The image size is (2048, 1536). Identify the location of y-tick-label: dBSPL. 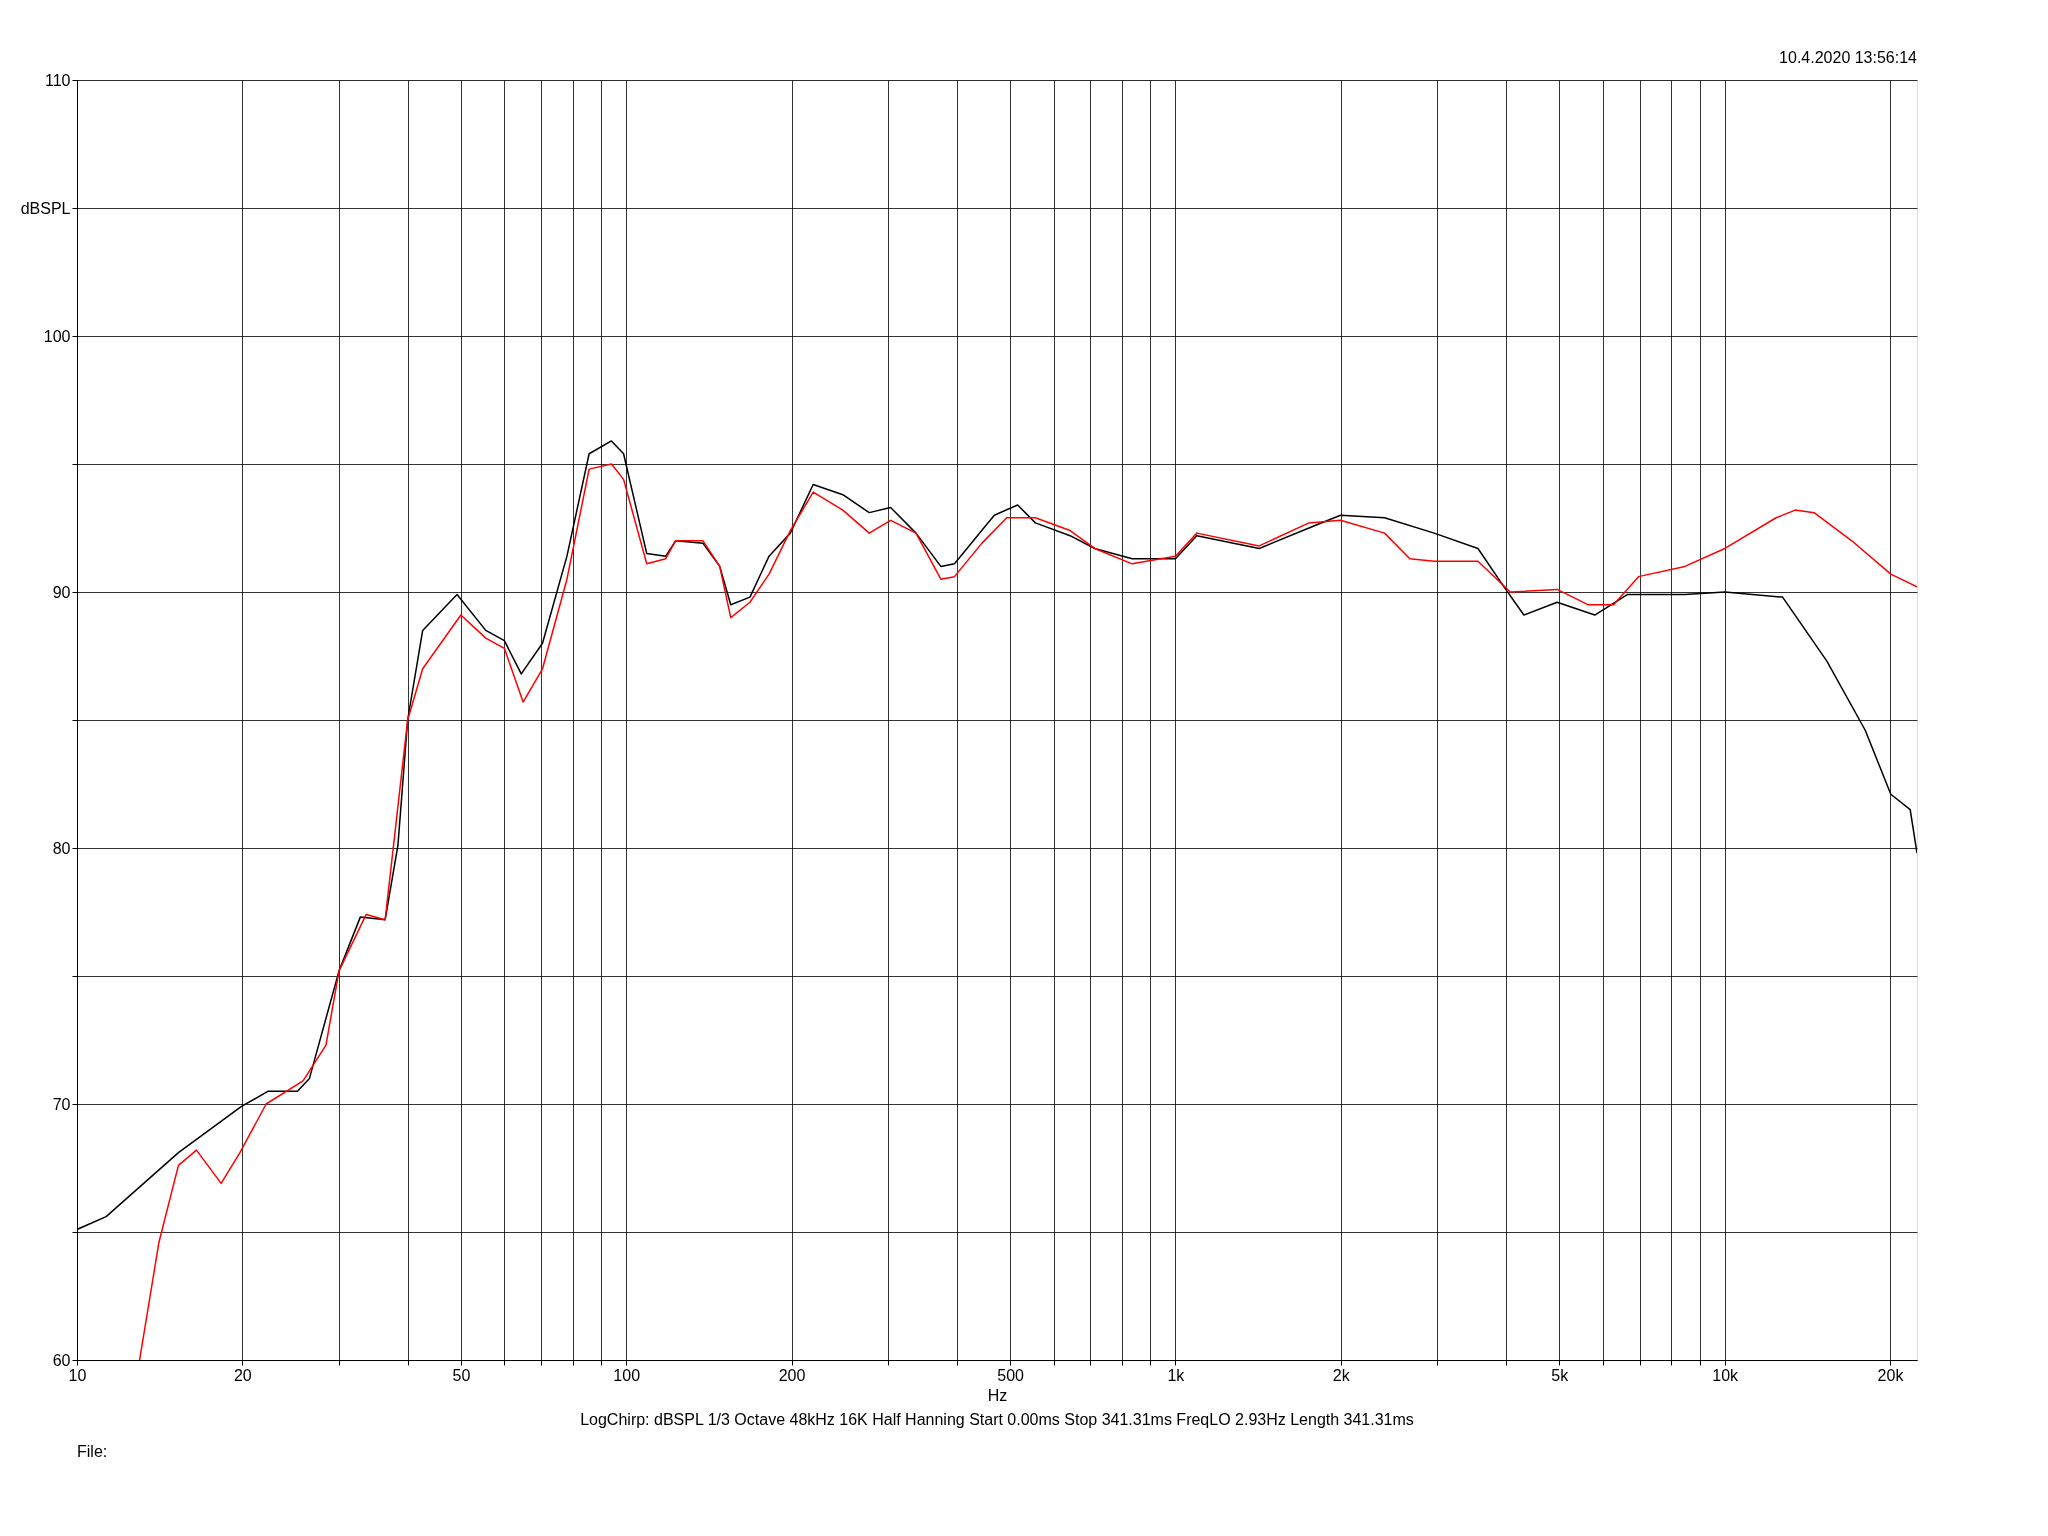
(45, 208).